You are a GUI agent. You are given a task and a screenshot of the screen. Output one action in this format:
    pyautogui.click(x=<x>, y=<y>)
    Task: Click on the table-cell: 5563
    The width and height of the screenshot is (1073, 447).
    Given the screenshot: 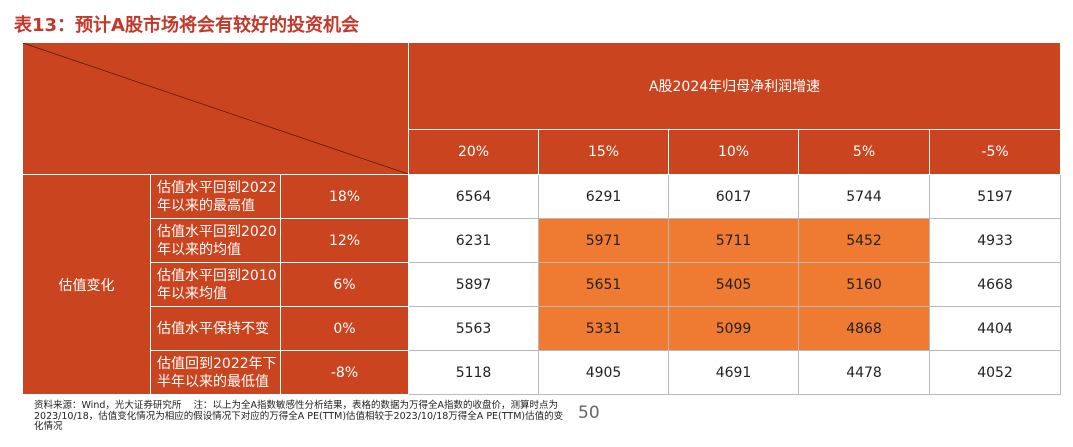 What is the action you would take?
    pyautogui.click(x=474, y=328)
    